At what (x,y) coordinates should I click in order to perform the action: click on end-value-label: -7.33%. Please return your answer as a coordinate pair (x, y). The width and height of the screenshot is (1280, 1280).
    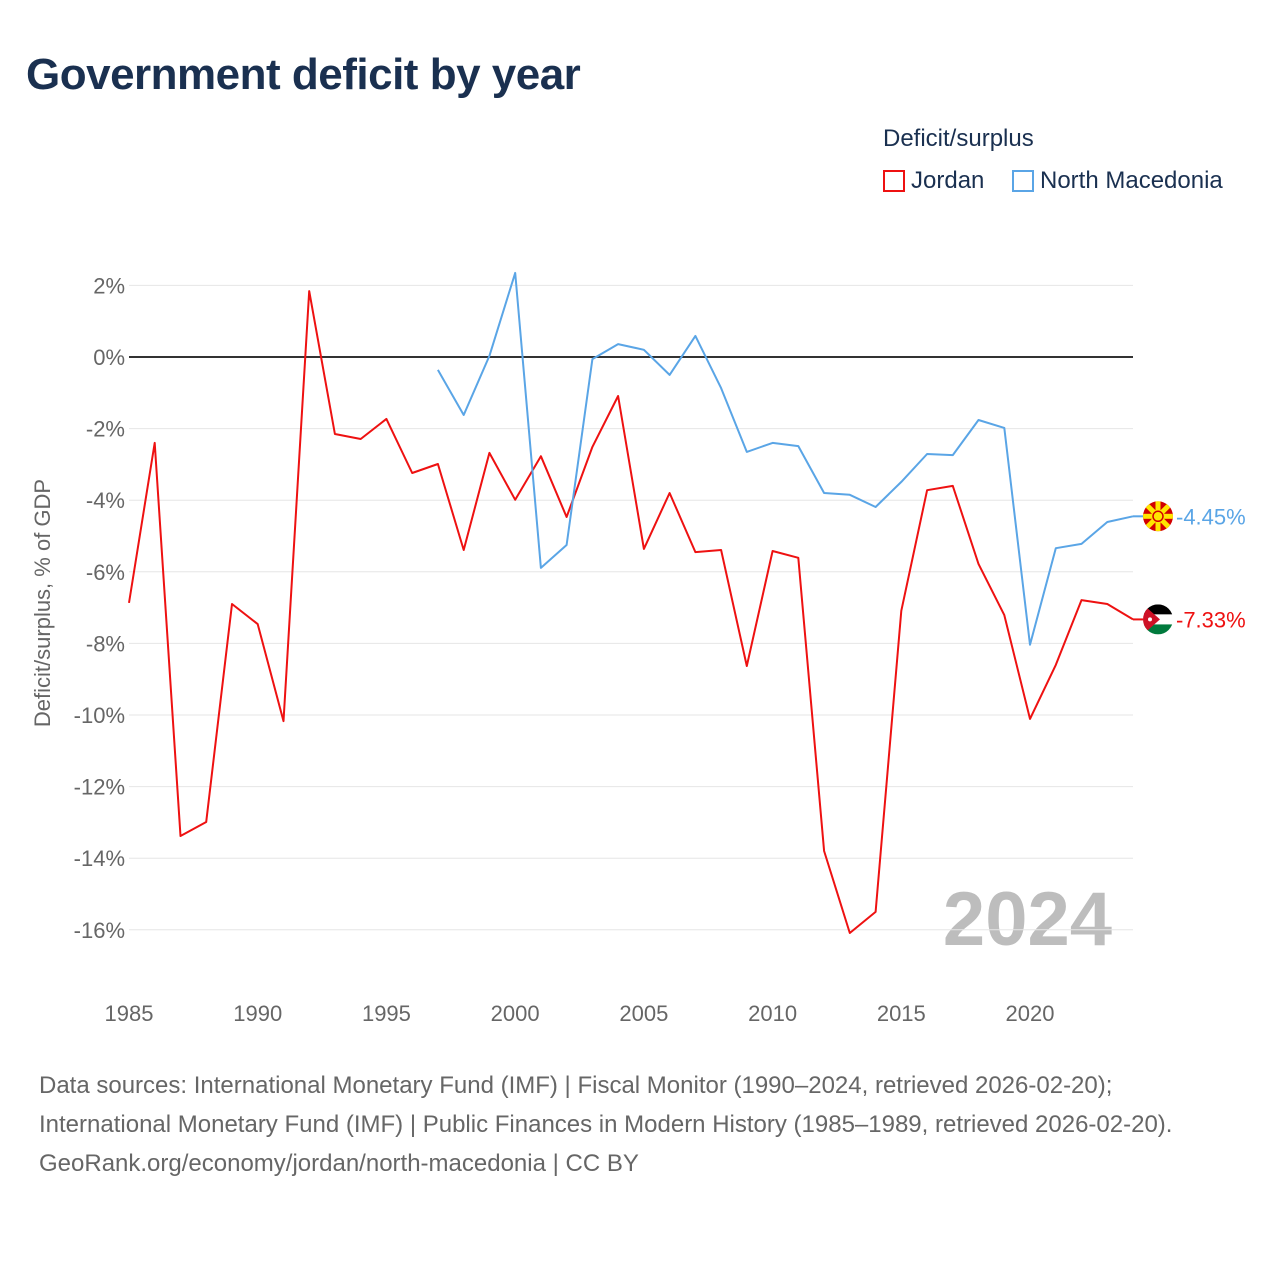
    Looking at the image, I should click on (1211, 619).